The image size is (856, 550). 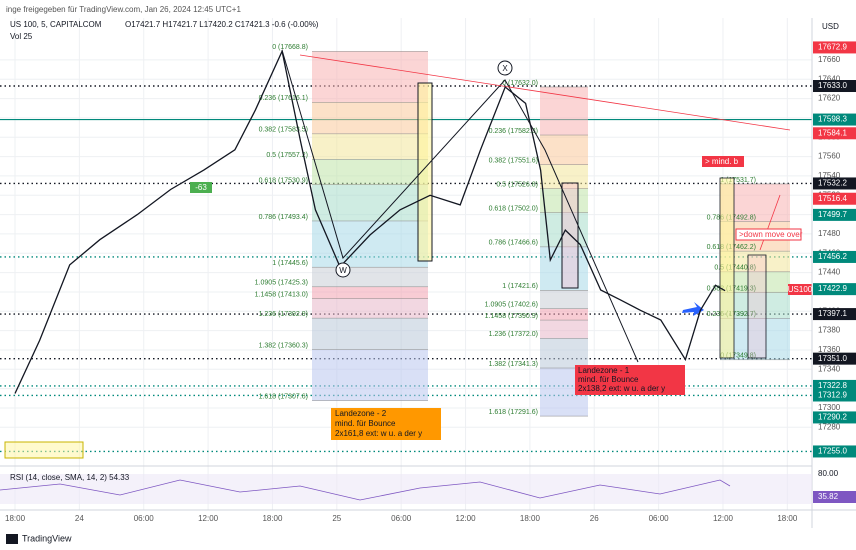 What do you see at coordinates (530, 518) in the screenshot?
I see `x-tick-label: 18:00` at bounding box center [530, 518].